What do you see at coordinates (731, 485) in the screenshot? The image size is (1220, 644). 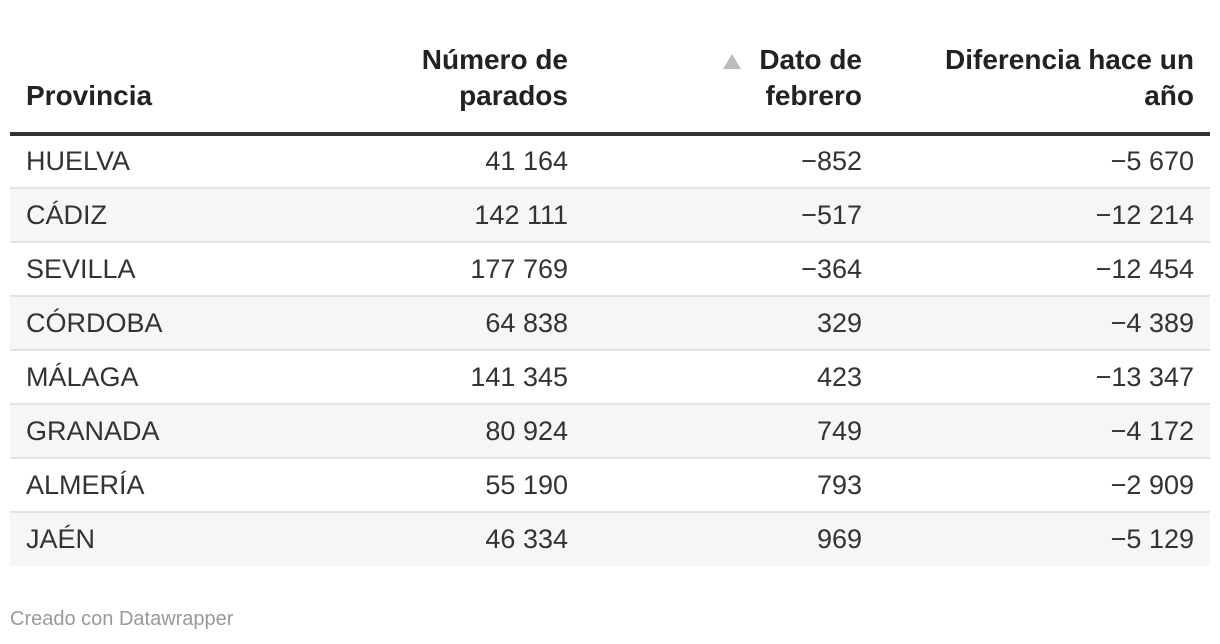 I see `cell-dato-de-febrero: 793` at bounding box center [731, 485].